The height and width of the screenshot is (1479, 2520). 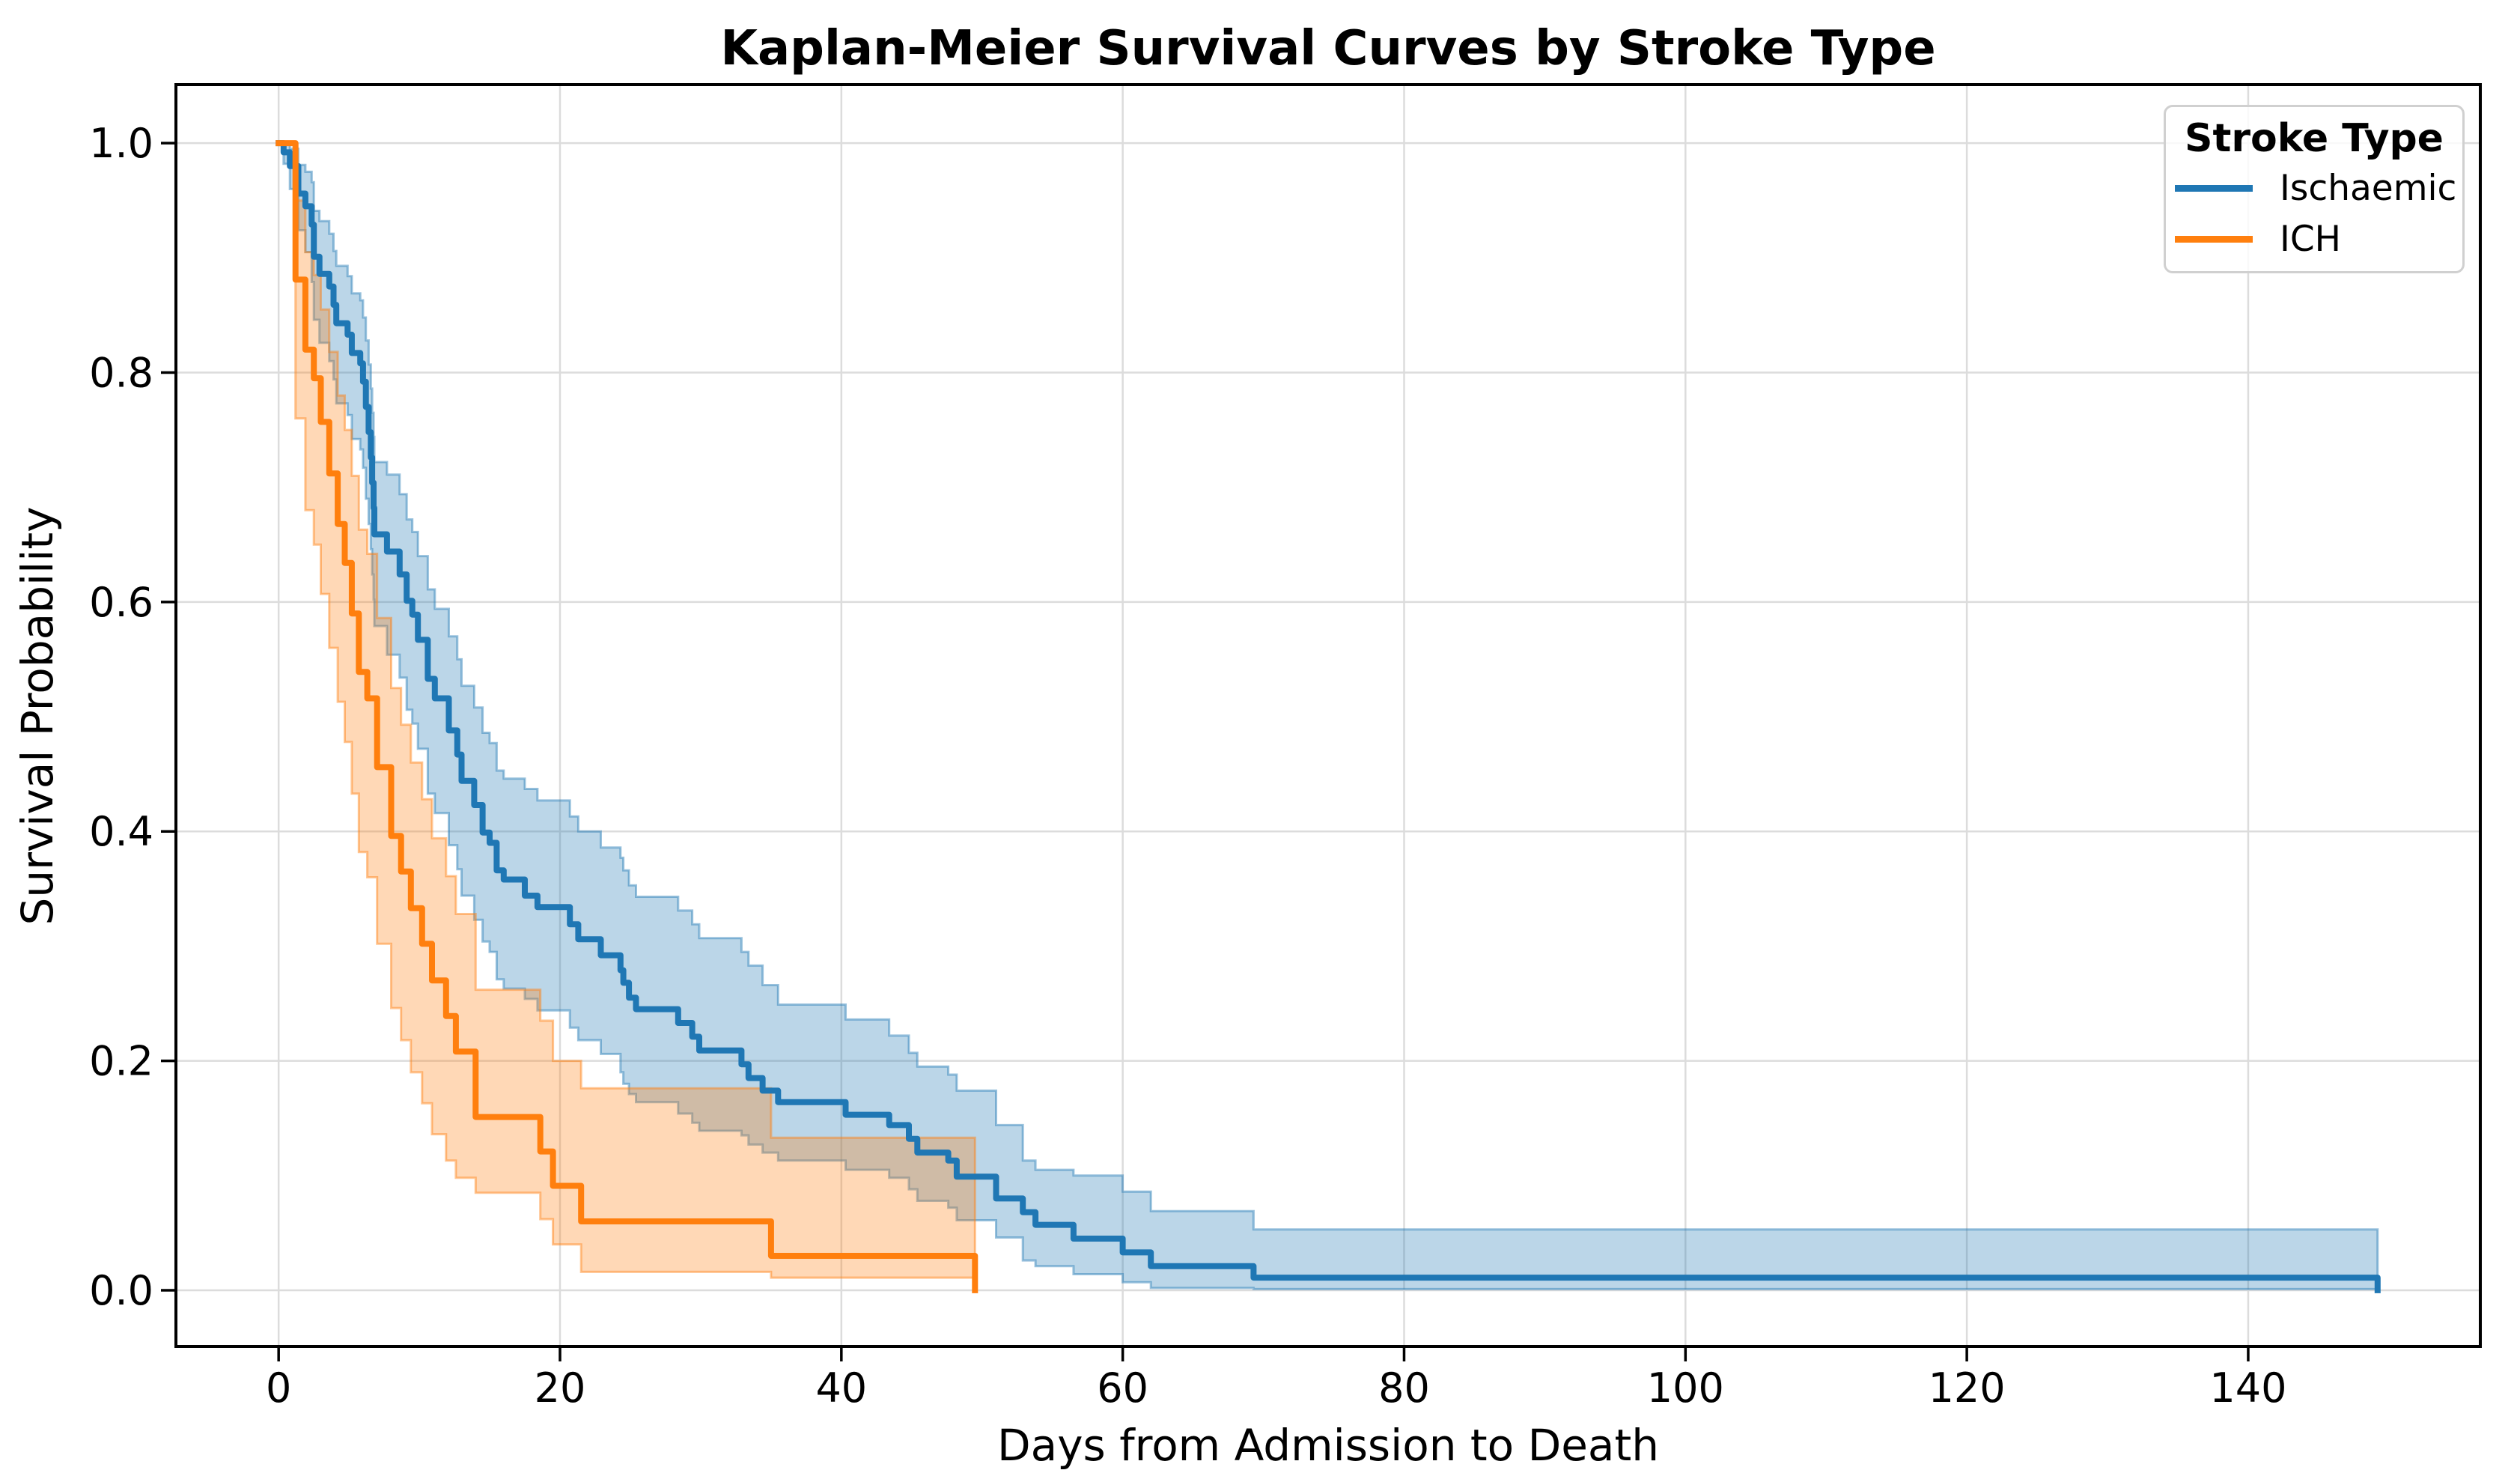 I want to click on x-tick-label: 140, so click(x=2247, y=1388).